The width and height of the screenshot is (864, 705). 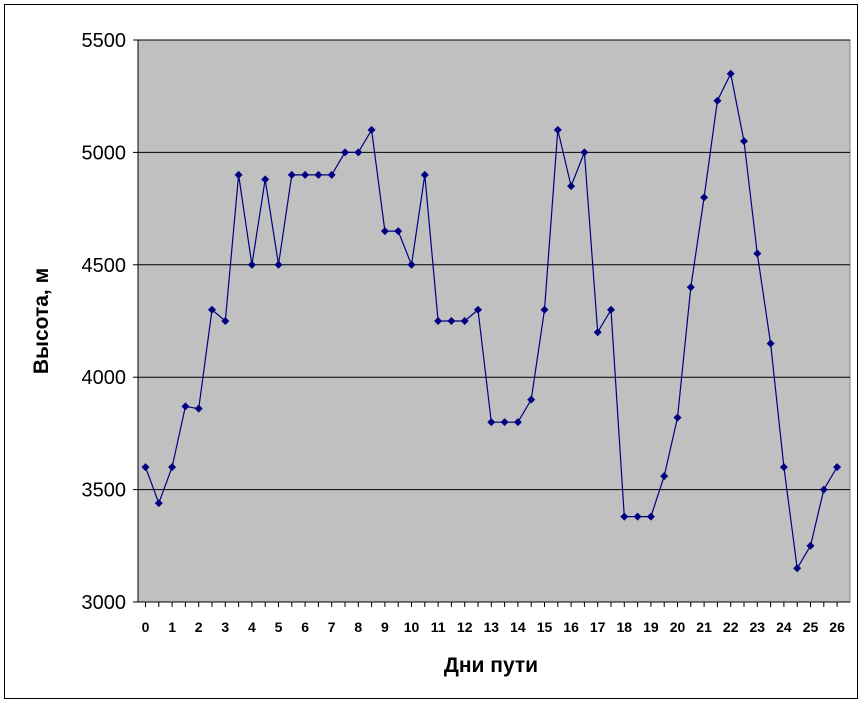 What do you see at coordinates (199, 627) in the screenshot?
I see `x-tick-label: 2` at bounding box center [199, 627].